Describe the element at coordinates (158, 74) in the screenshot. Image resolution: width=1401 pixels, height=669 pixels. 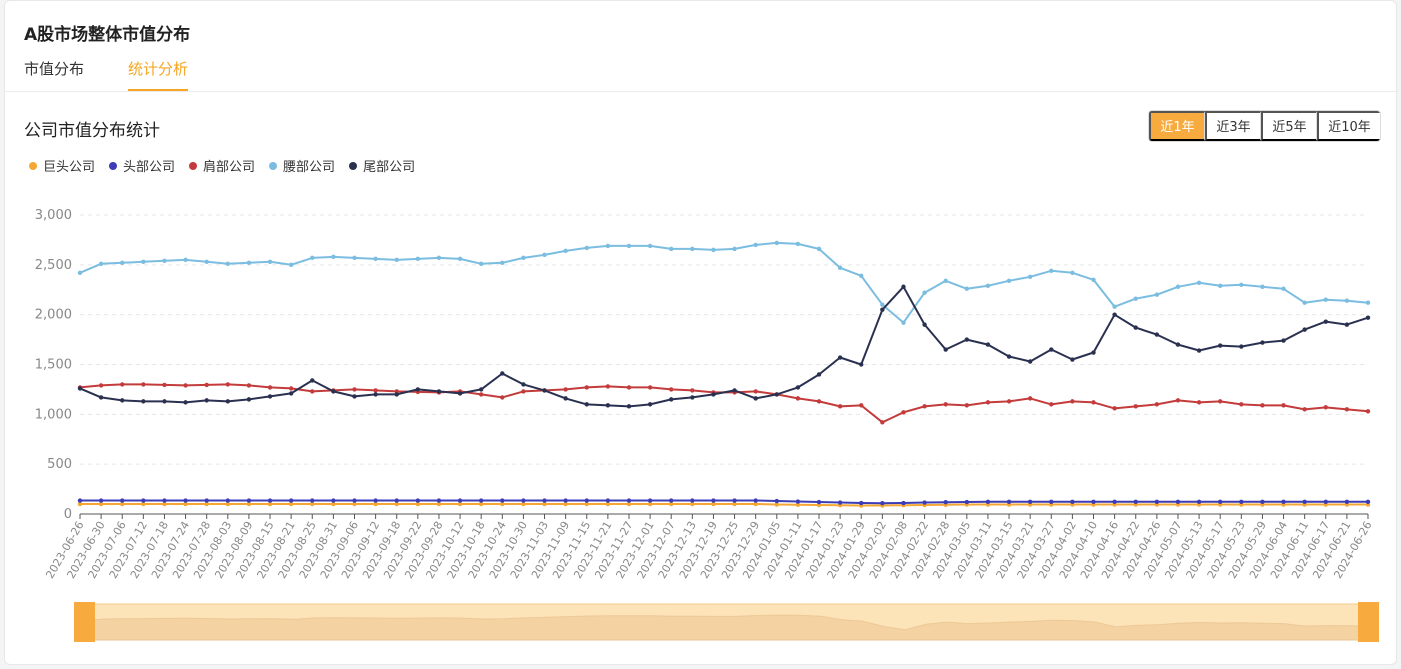
I see `tab-statistical-analysis: 统计分析` at that location.